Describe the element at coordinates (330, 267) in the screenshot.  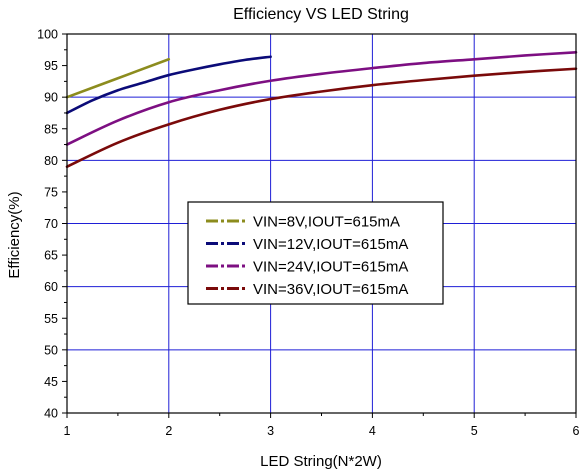
I see `legend-label-3: VIN=24V,IOUT=615mA` at that location.